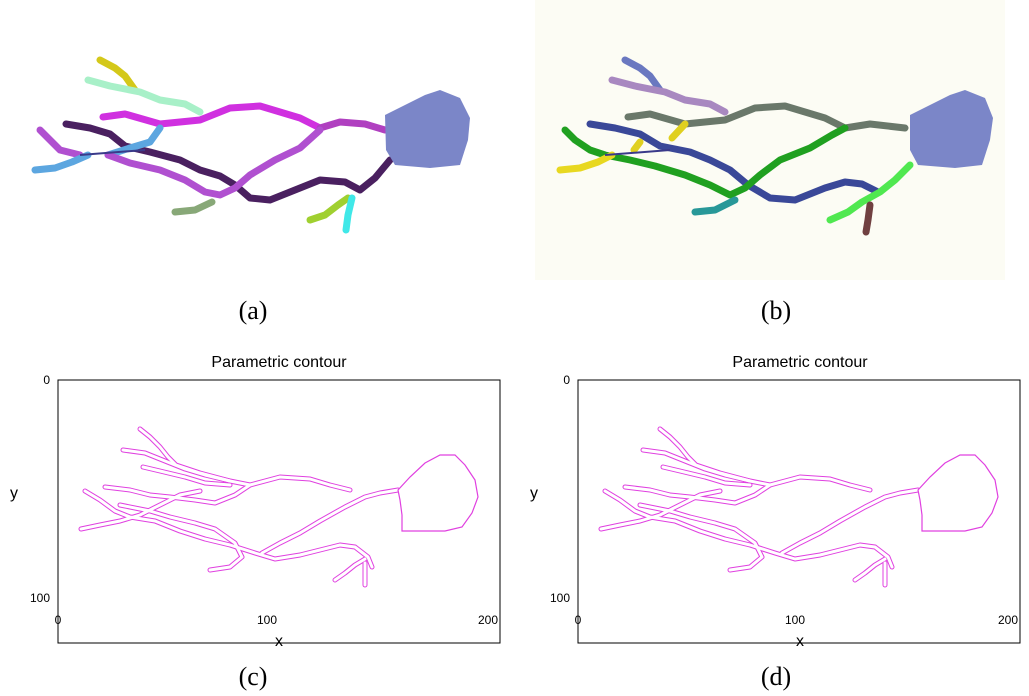  Describe the element at coordinates (253, 310) in the screenshot. I see `caption-a: (a)` at that location.